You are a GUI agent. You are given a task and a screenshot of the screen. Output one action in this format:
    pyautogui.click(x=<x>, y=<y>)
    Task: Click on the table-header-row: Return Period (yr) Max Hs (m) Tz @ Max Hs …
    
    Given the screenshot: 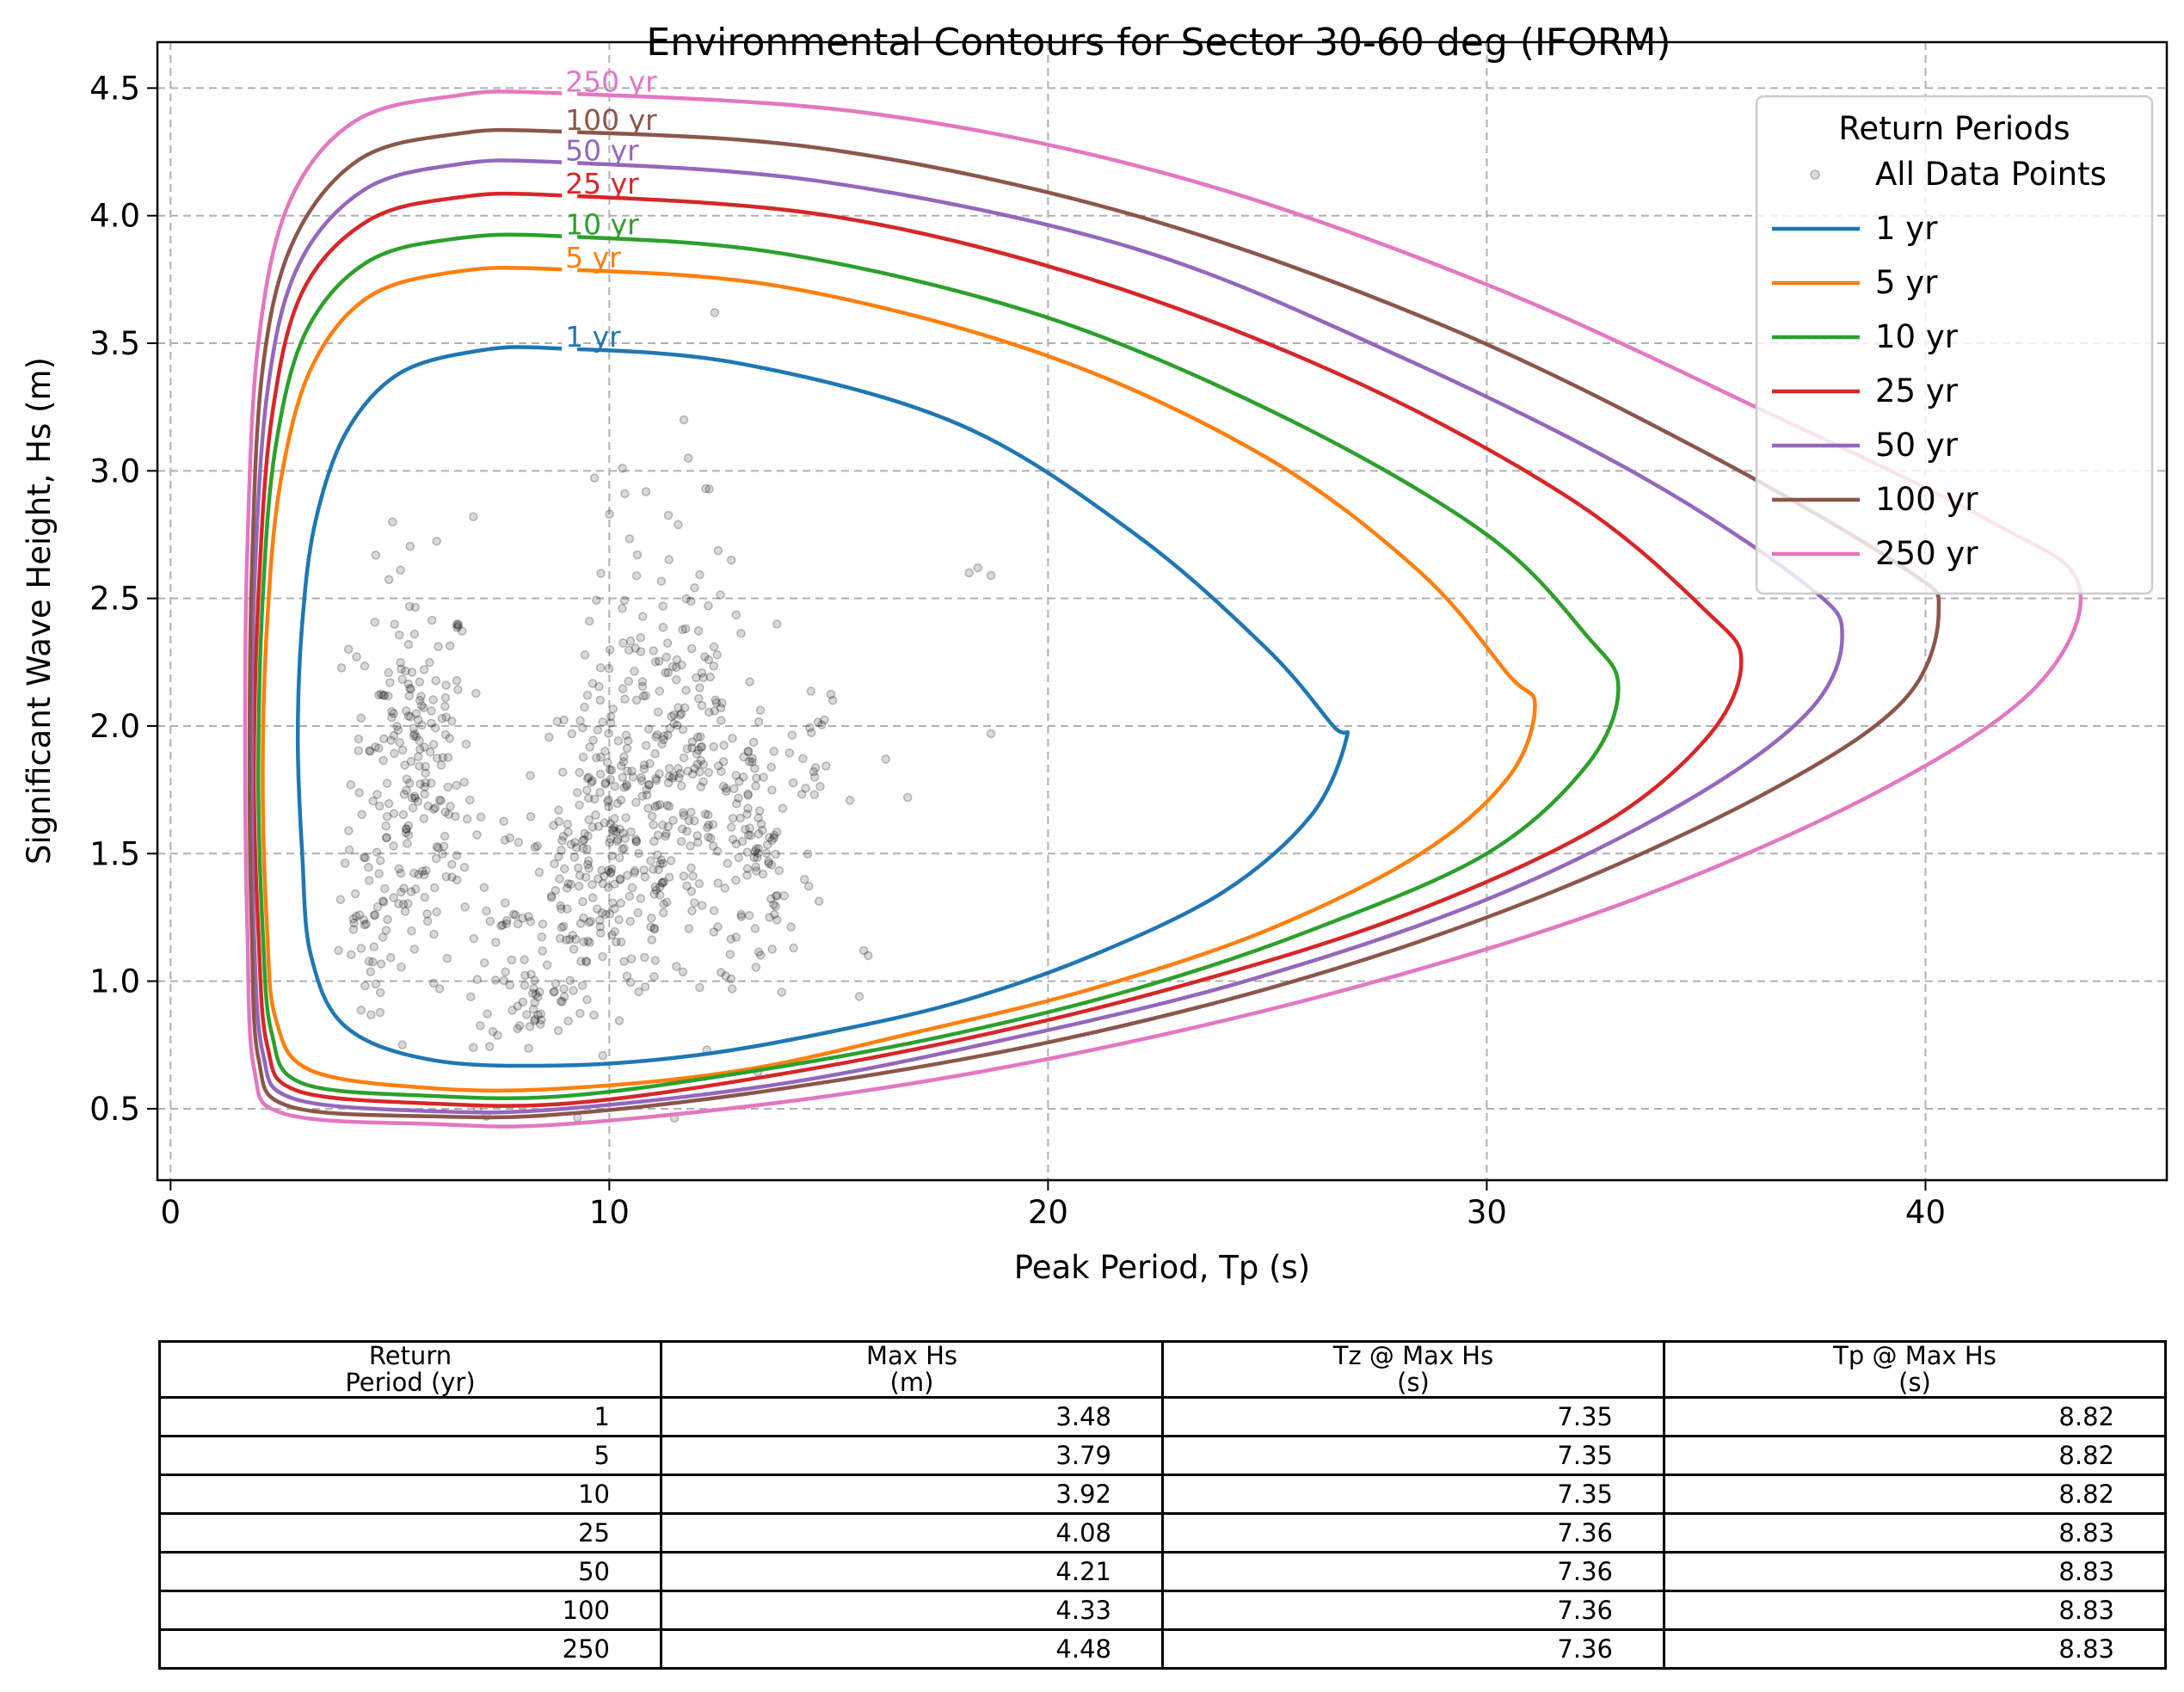 What is the action you would take?
    pyautogui.click(x=1163, y=1369)
    